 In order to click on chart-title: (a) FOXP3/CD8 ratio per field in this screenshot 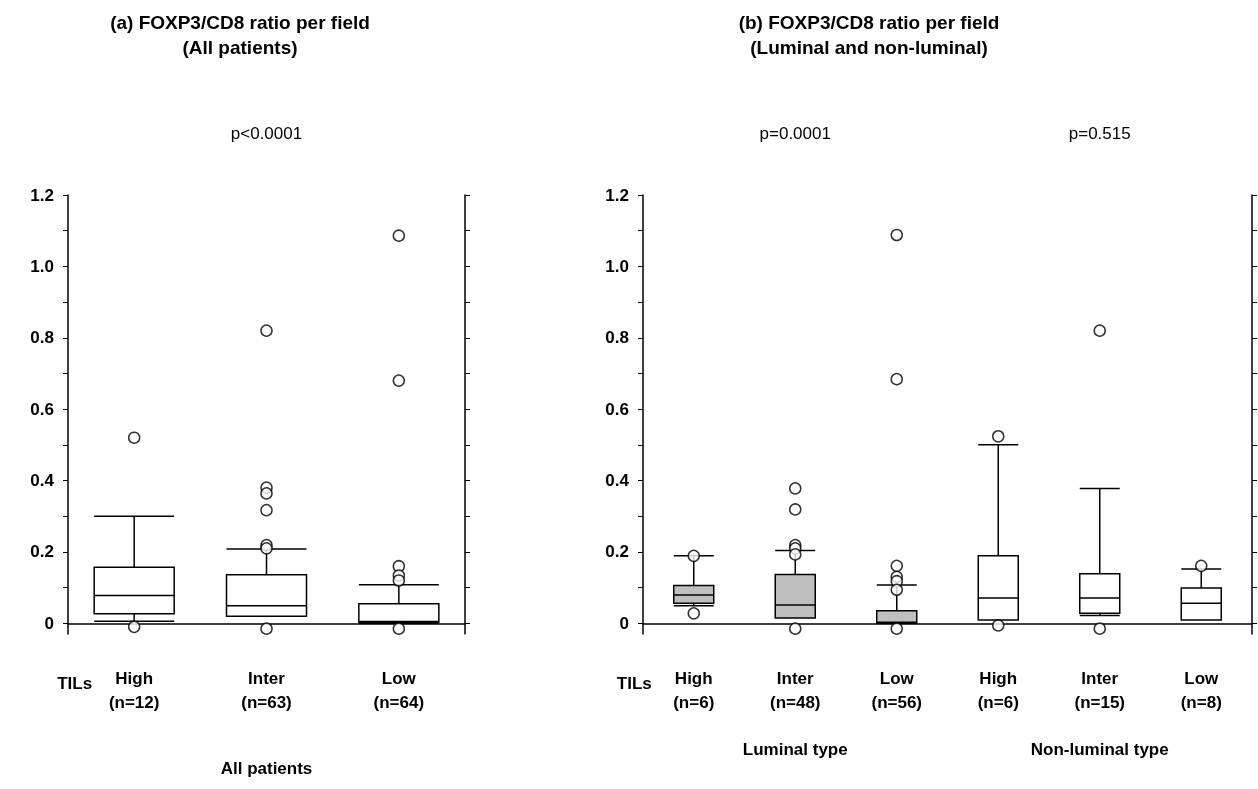, I will do `click(240, 22)`.